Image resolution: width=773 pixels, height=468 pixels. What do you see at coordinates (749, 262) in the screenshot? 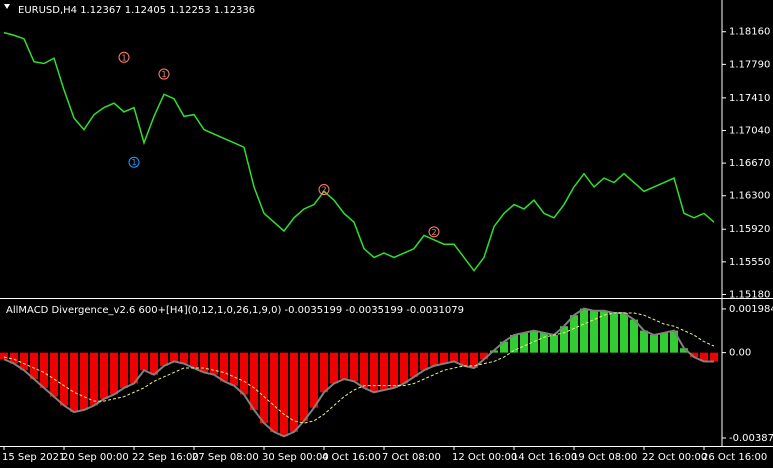
I see `y-tick-label: 1.15550` at bounding box center [749, 262].